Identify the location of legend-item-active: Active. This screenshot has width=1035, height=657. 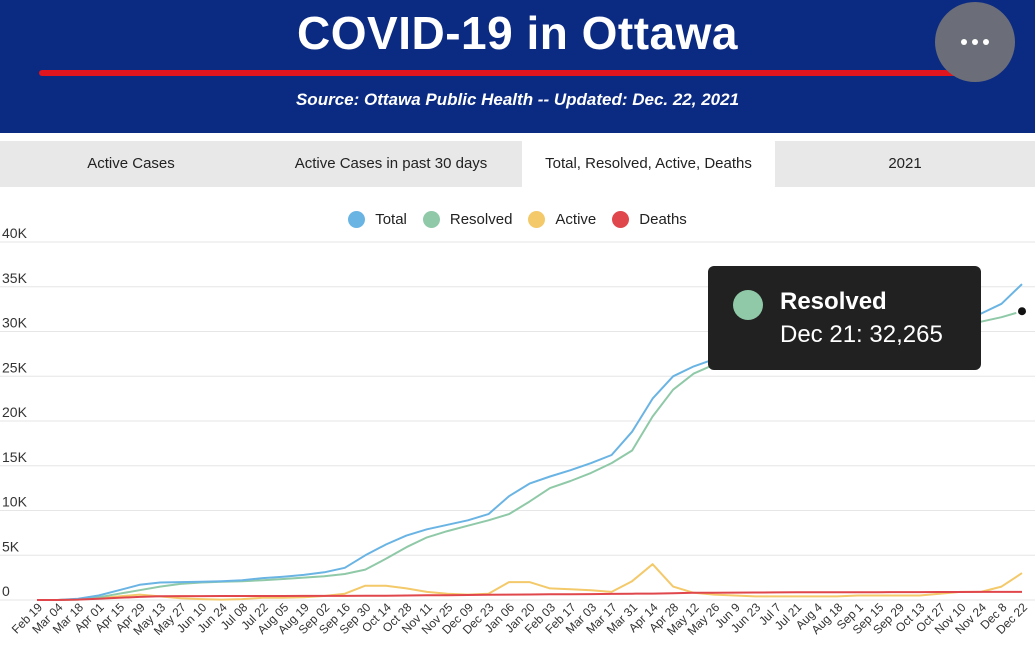
(562, 219).